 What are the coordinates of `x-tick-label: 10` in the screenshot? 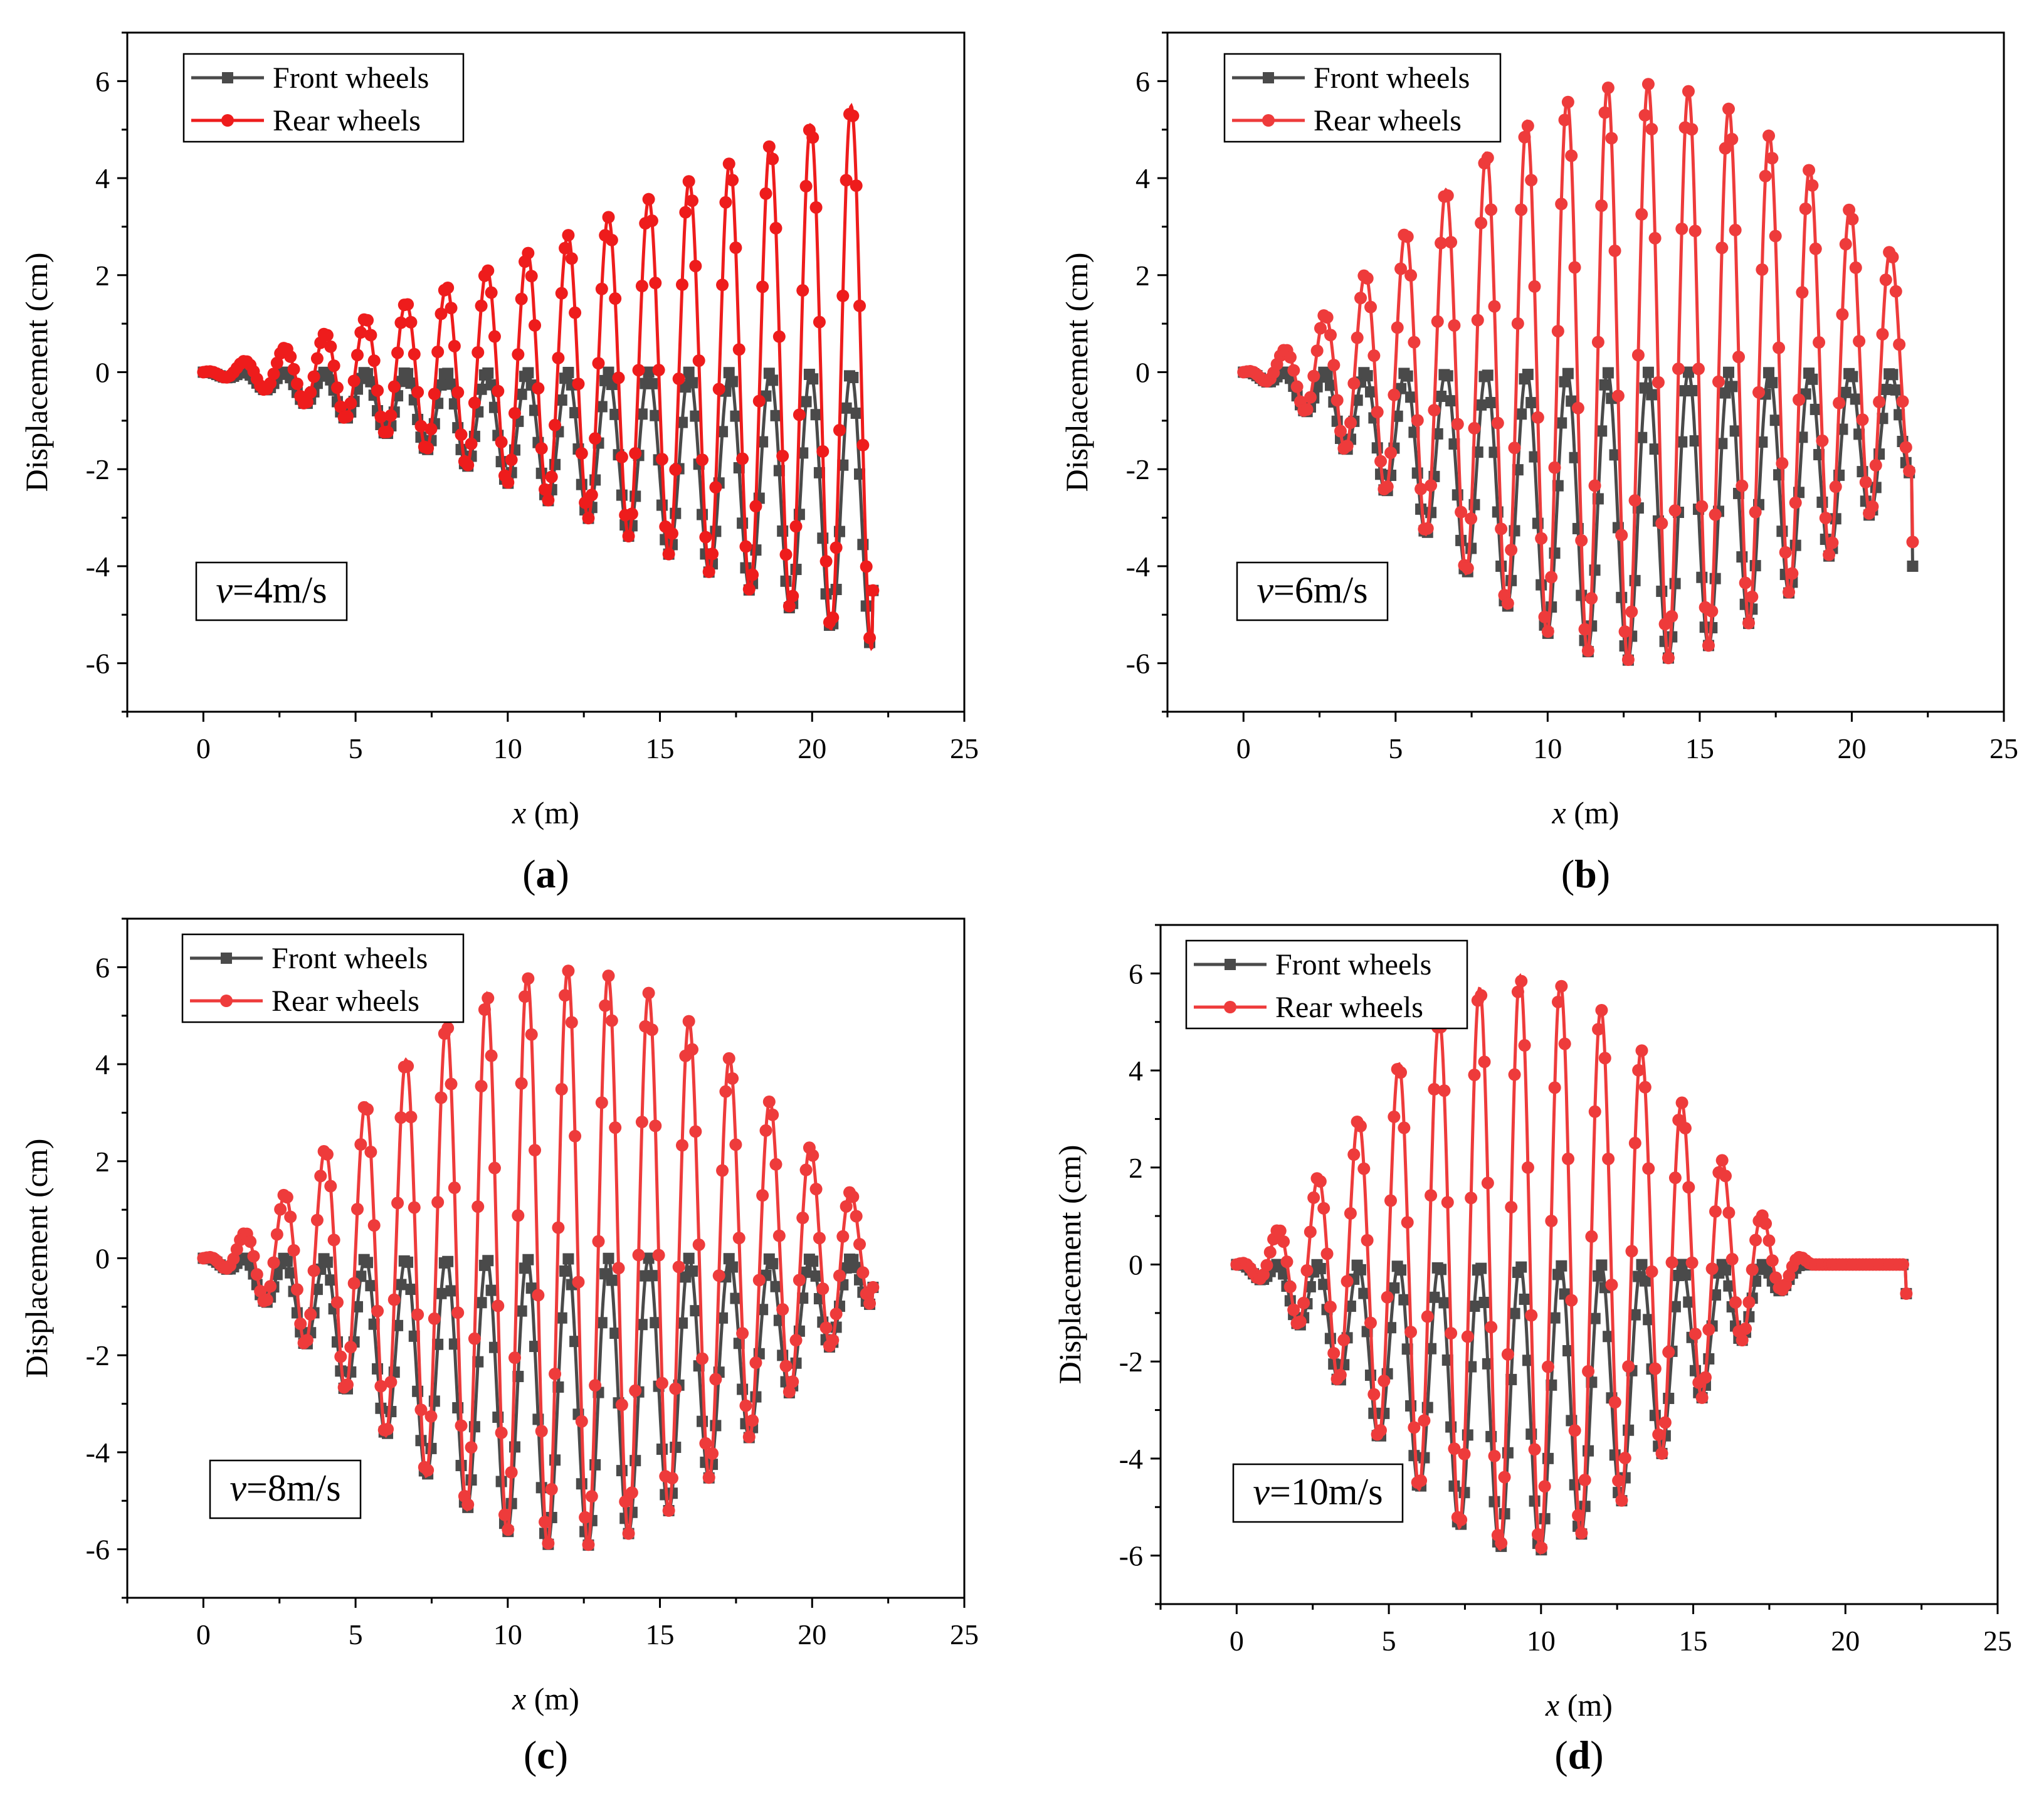 It's located at (507, 1634).